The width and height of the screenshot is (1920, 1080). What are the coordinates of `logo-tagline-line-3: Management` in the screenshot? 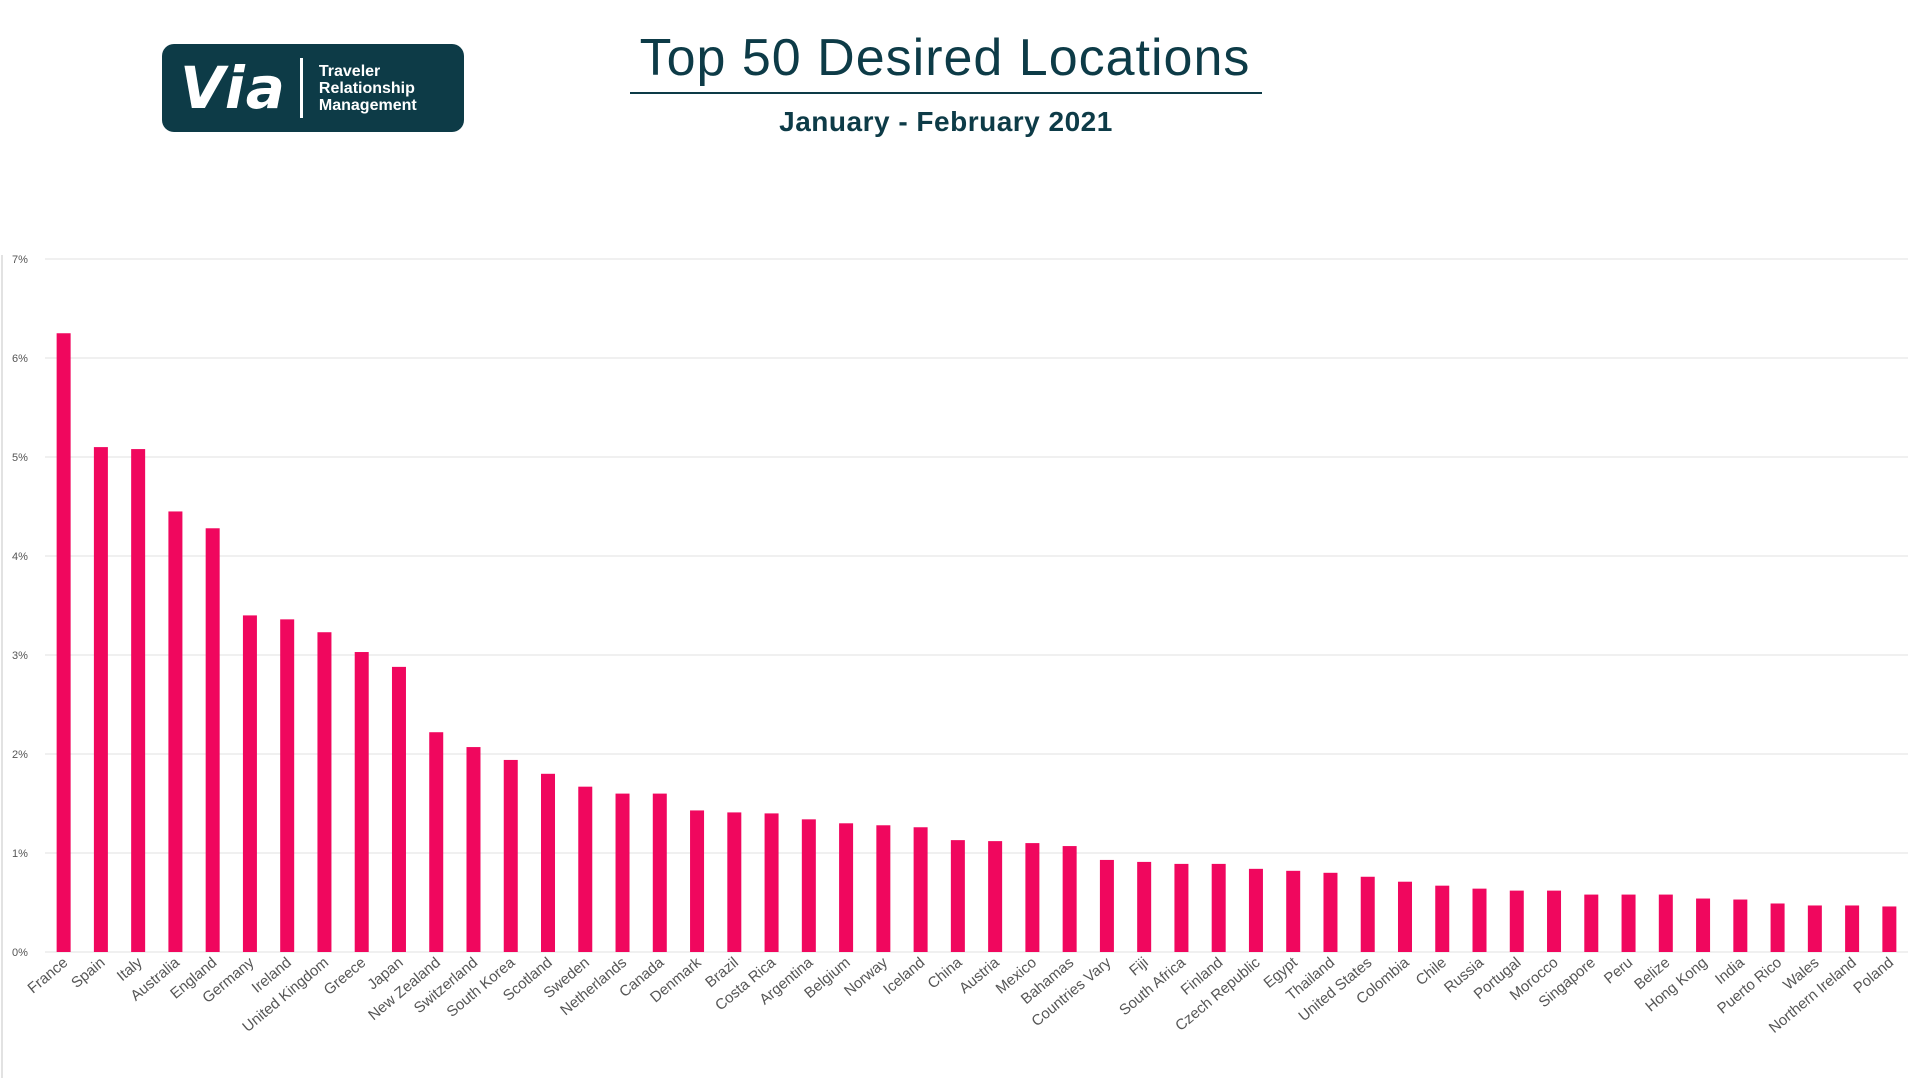 It's located at (367, 105).